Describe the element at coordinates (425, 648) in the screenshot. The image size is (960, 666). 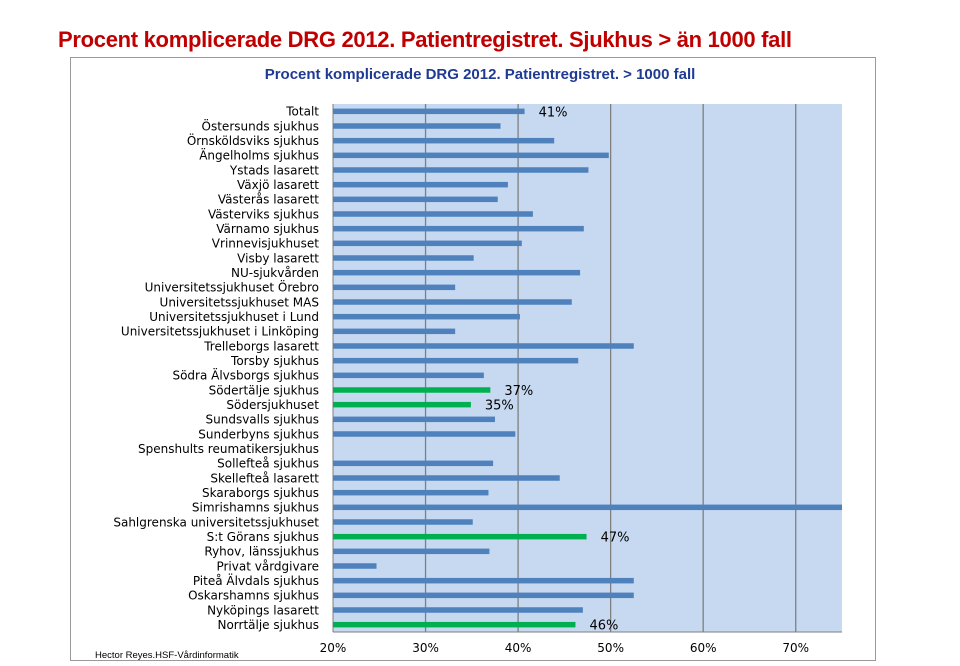
I see `x-tick-label: 30%` at that location.